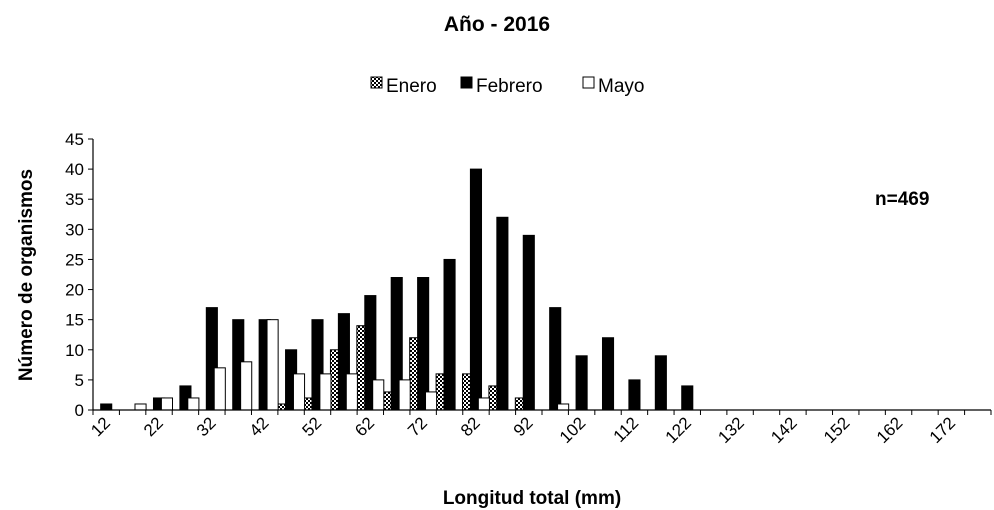  Describe the element at coordinates (153, 426) in the screenshot. I see `x-tick-label: 22` at that location.